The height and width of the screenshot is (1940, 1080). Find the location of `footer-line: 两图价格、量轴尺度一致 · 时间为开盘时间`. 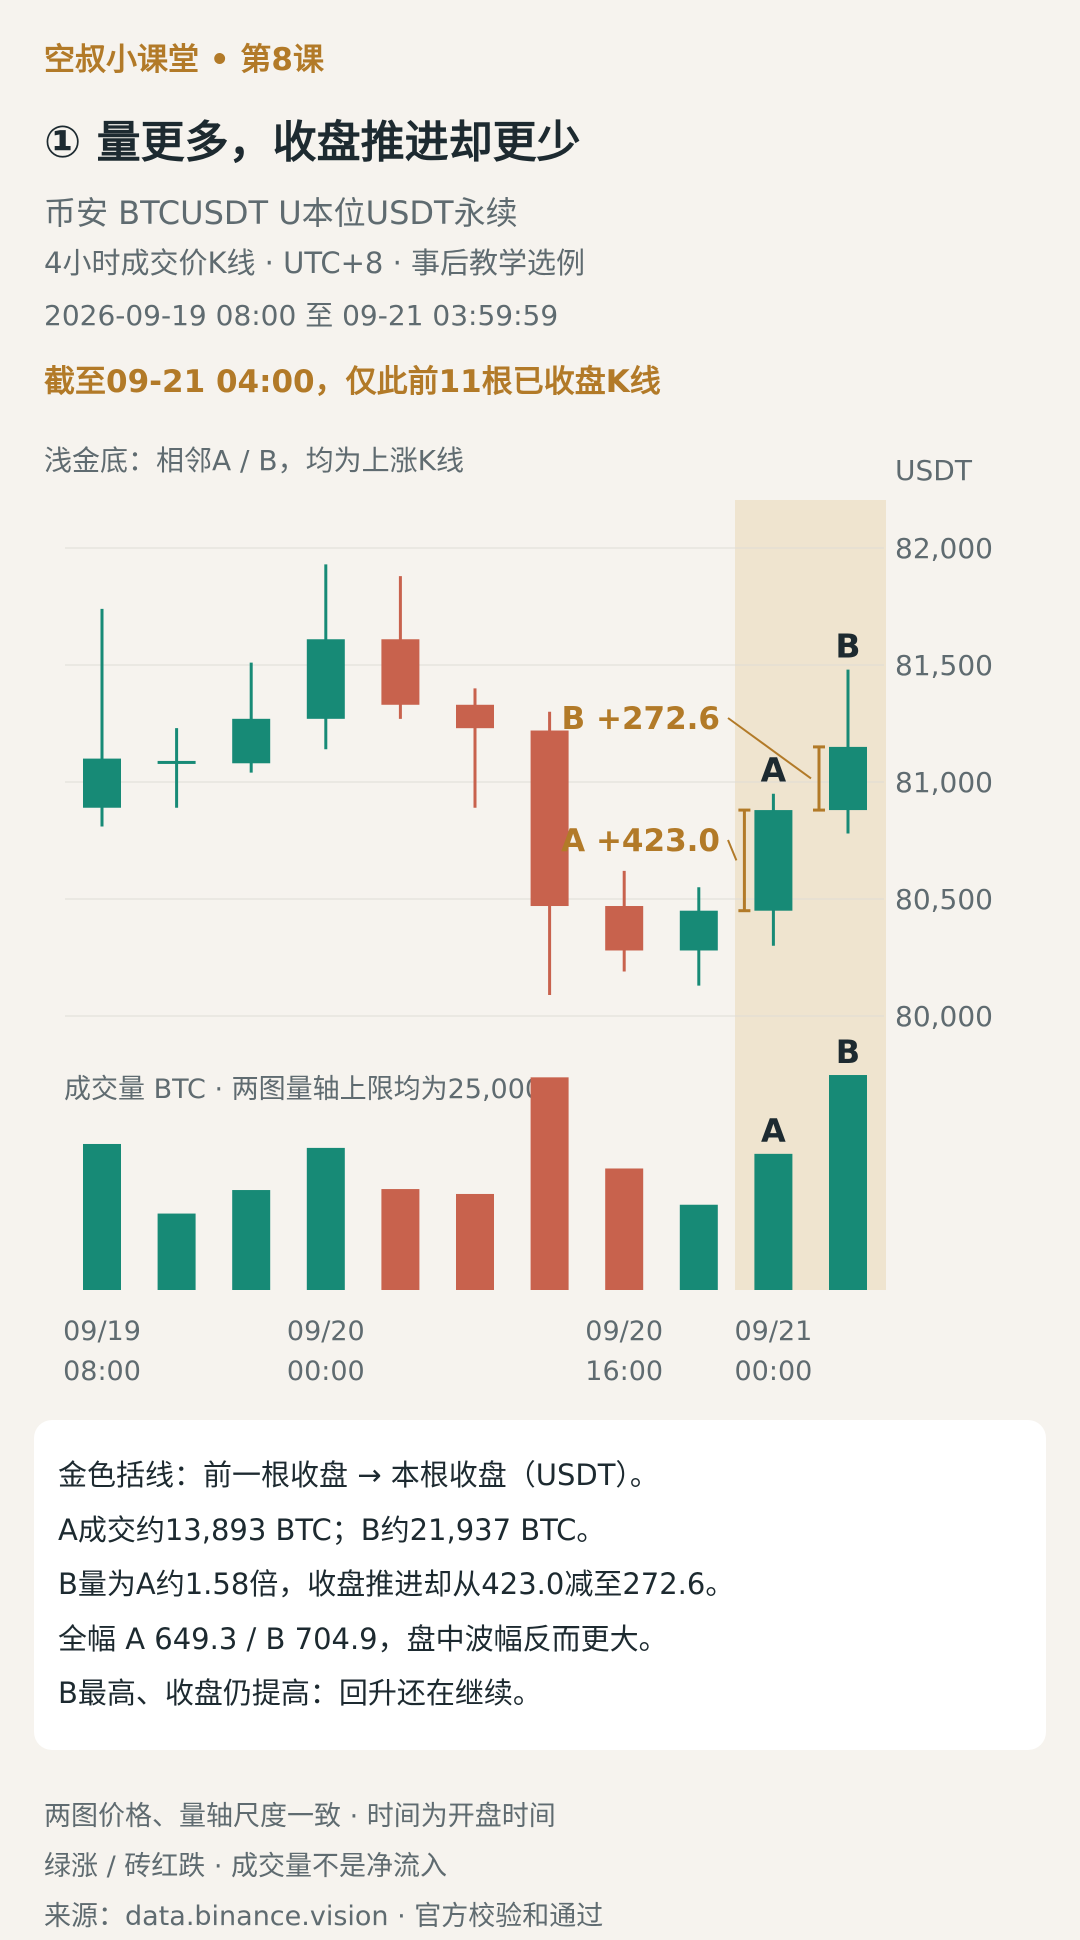

footer-line: 两图价格、量轴尺度一致 · 时间为开盘时间 is located at coordinates (300, 1816).